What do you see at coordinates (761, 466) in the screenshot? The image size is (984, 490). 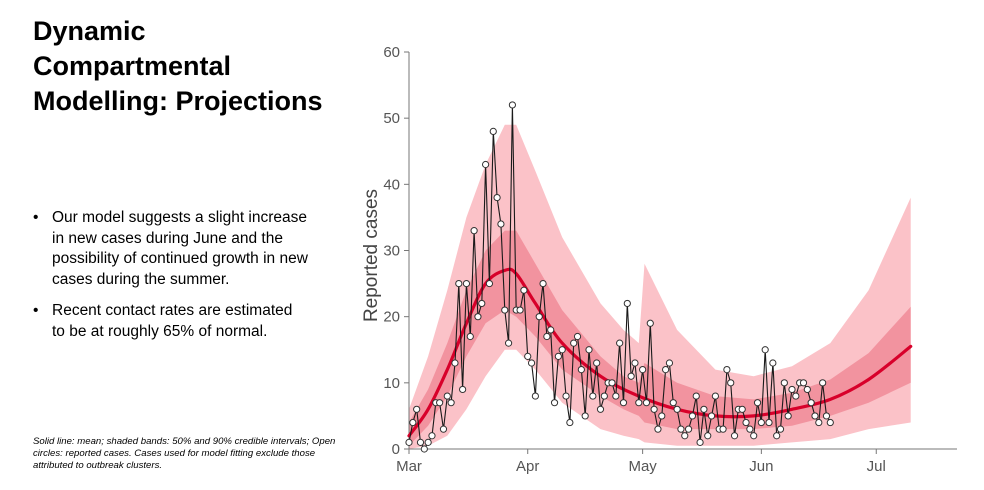 I see `x-tick-label: Jun` at bounding box center [761, 466].